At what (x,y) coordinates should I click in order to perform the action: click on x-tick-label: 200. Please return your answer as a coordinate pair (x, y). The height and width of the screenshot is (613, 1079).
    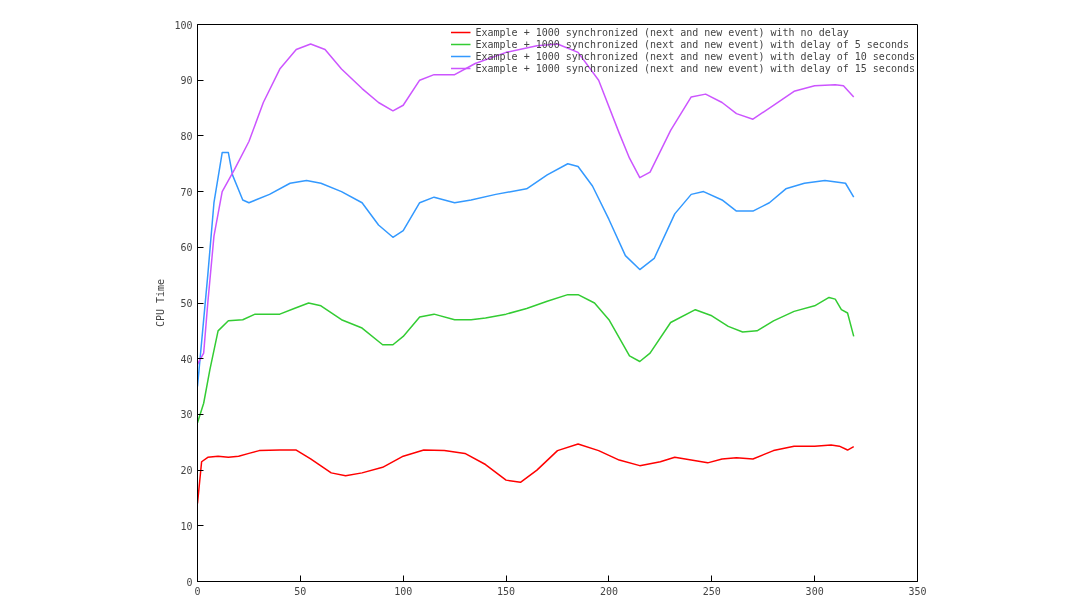
    Looking at the image, I should click on (608, 591).